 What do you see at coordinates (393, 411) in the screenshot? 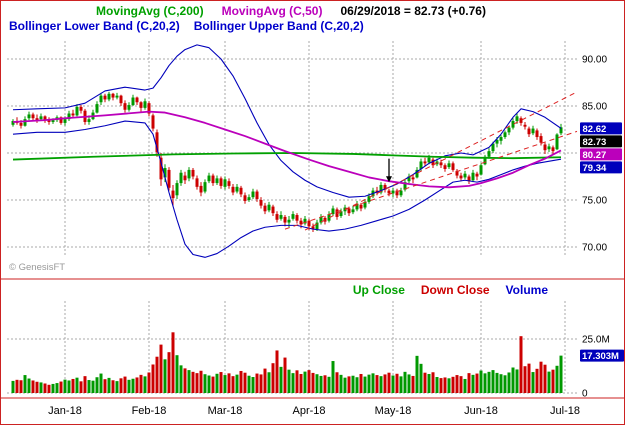
I see `svg-text: May-18` at bounding box center [393, 411].